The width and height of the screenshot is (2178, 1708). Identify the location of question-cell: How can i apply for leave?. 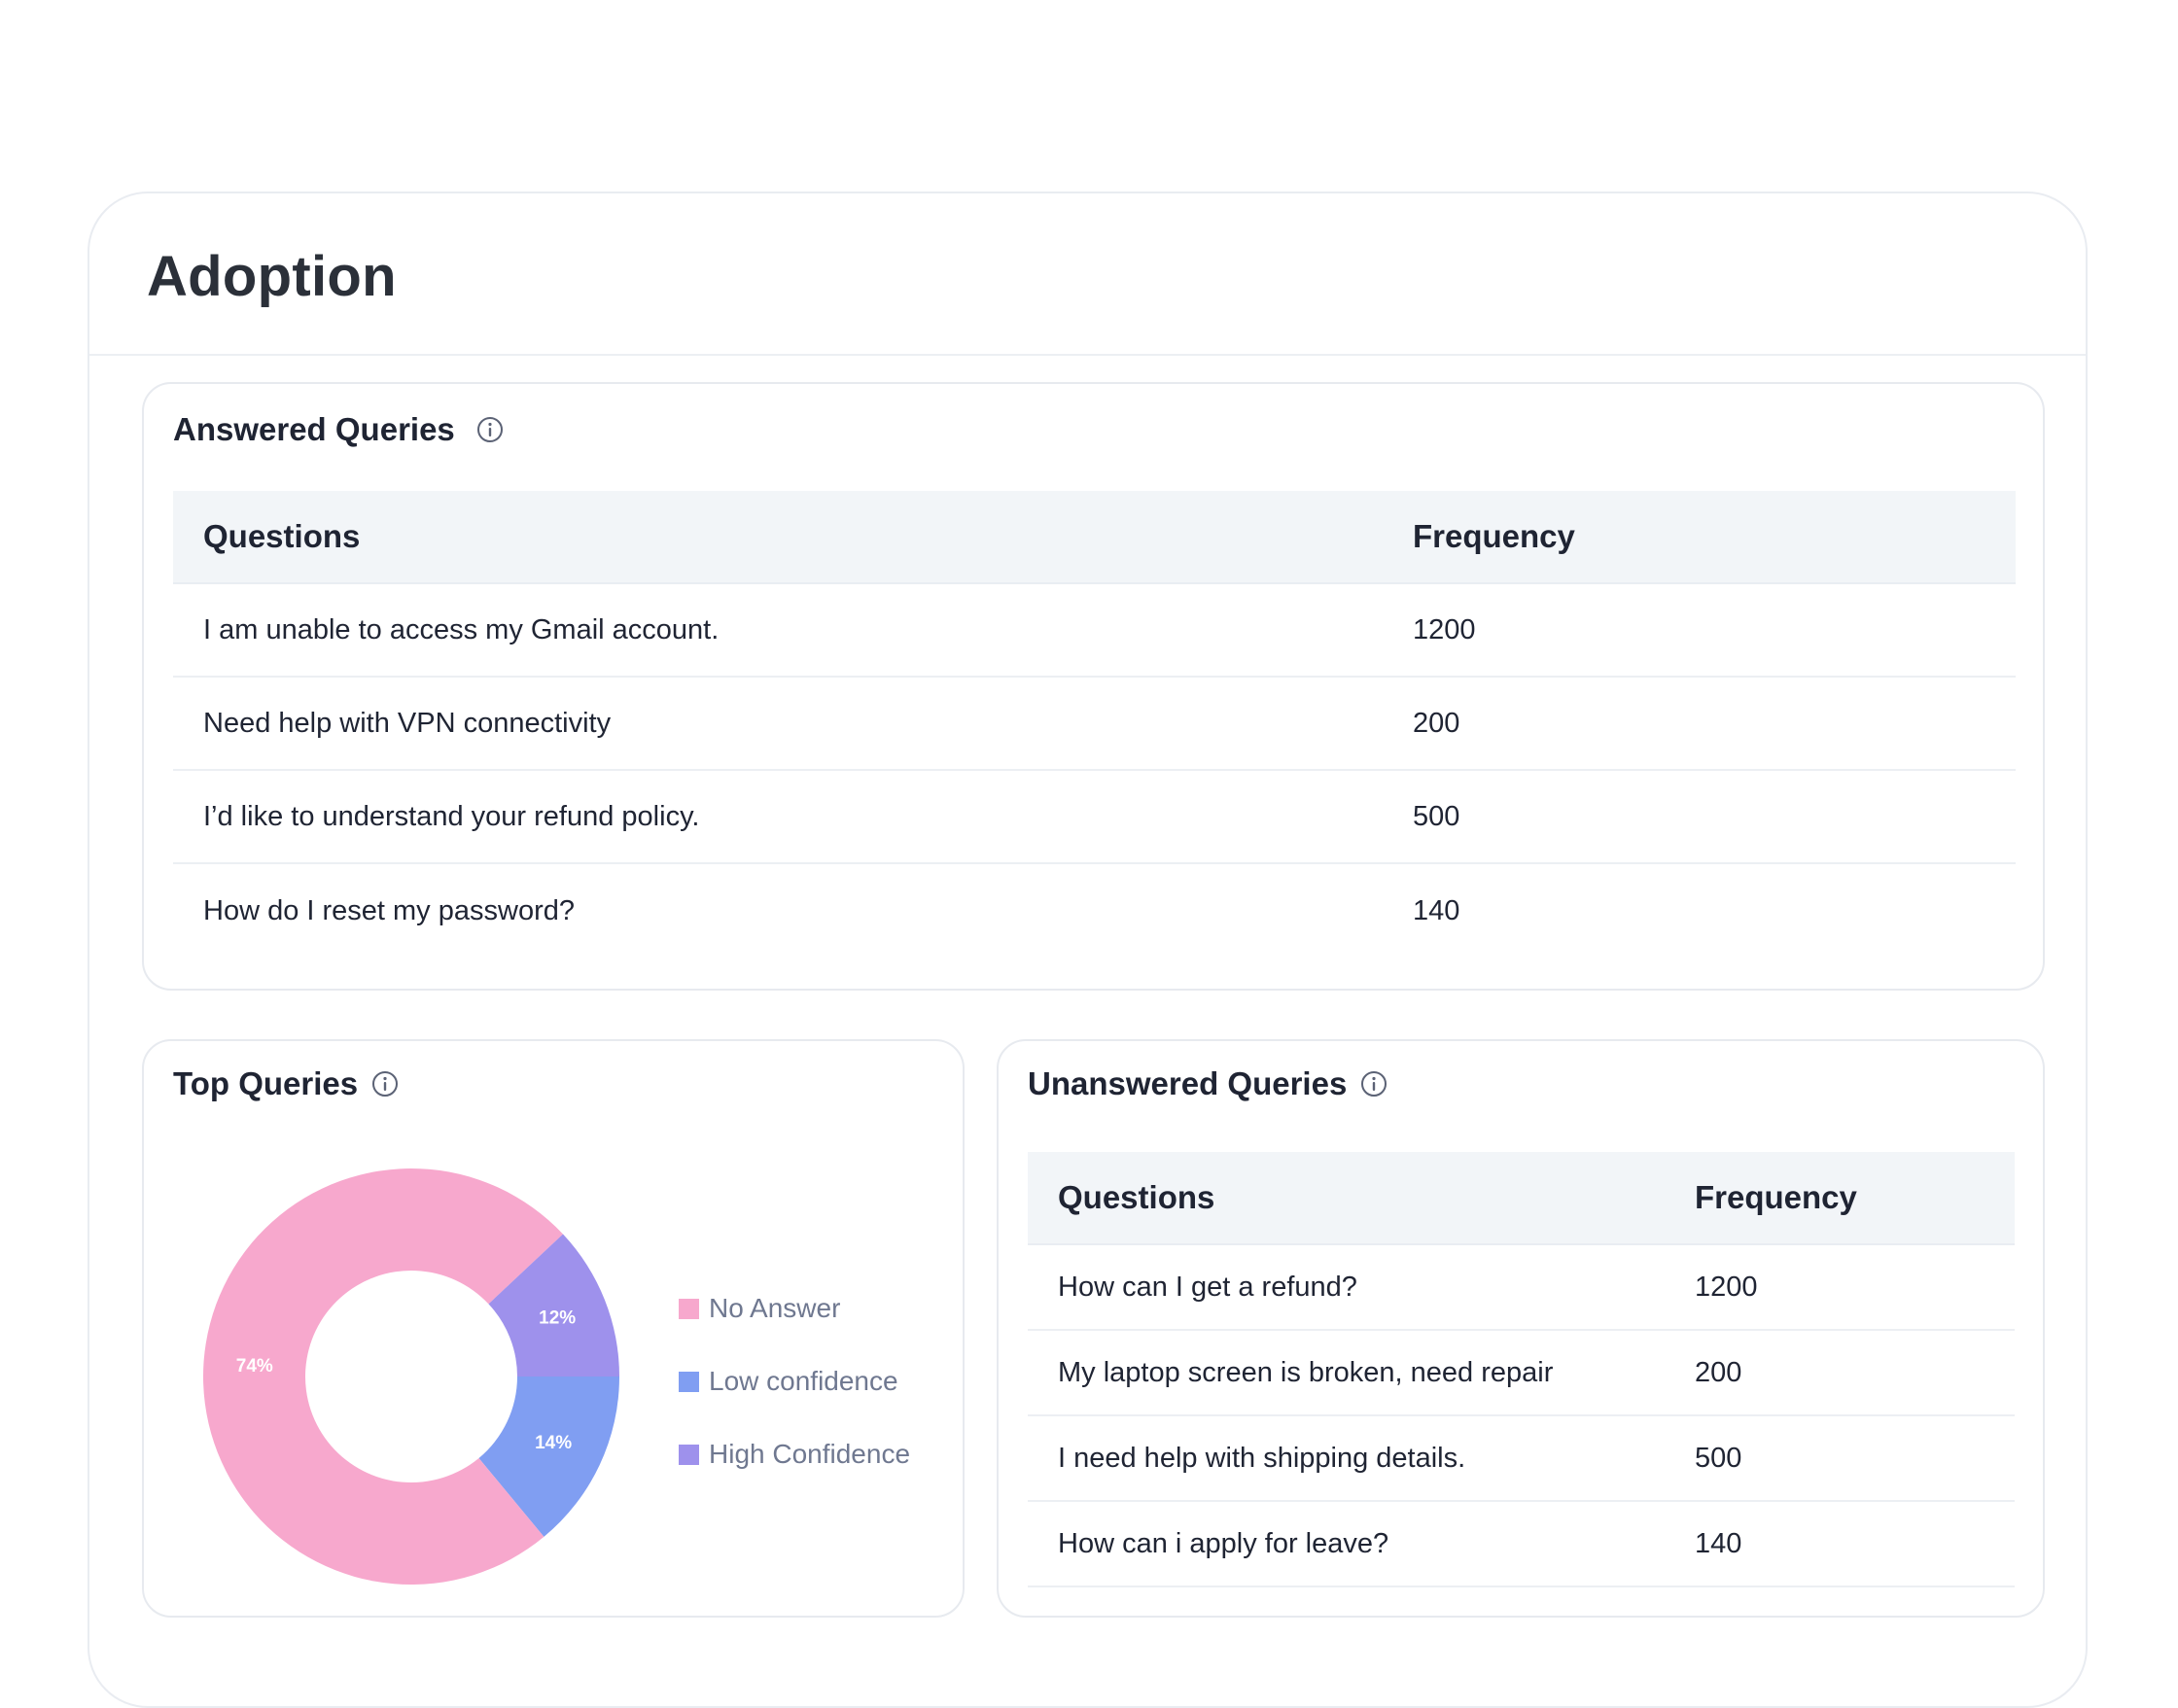
(1224, 1543).